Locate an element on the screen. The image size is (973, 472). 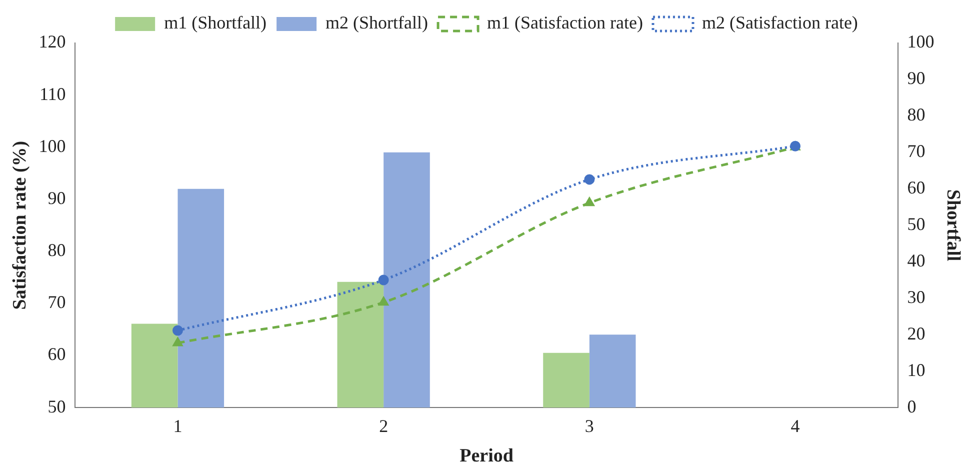
y-tick-label: 120 is located at coordinates (52, 42).